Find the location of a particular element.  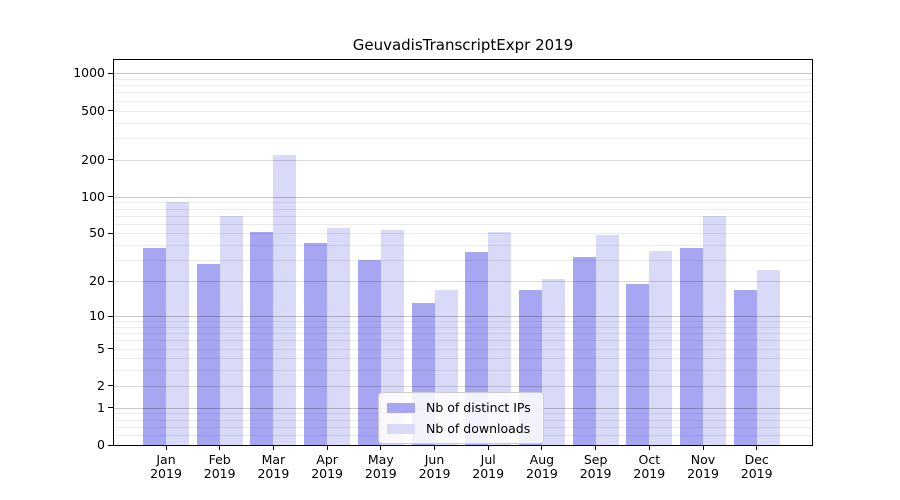

y-axis-tick-label: 100 is located at coordinates (93, 196).